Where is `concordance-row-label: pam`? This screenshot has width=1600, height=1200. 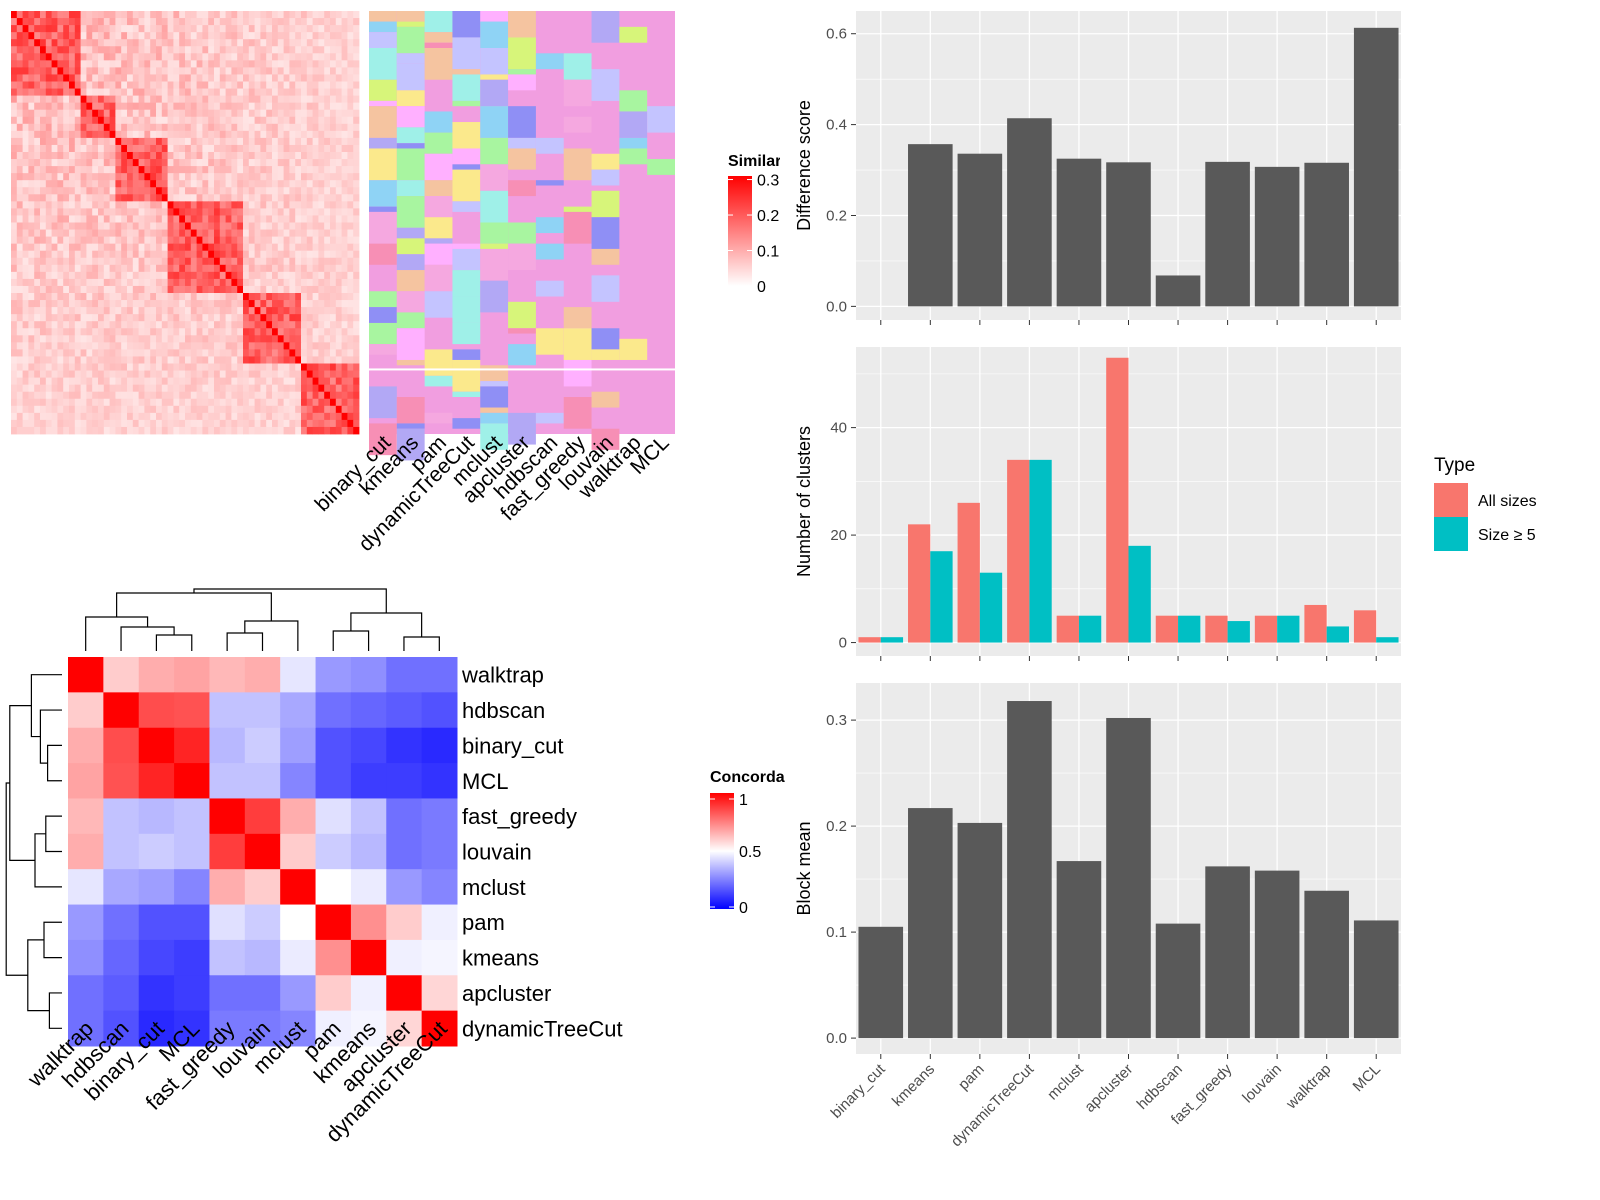 concordance-row-label: pam is located at coordinates (483, 922).